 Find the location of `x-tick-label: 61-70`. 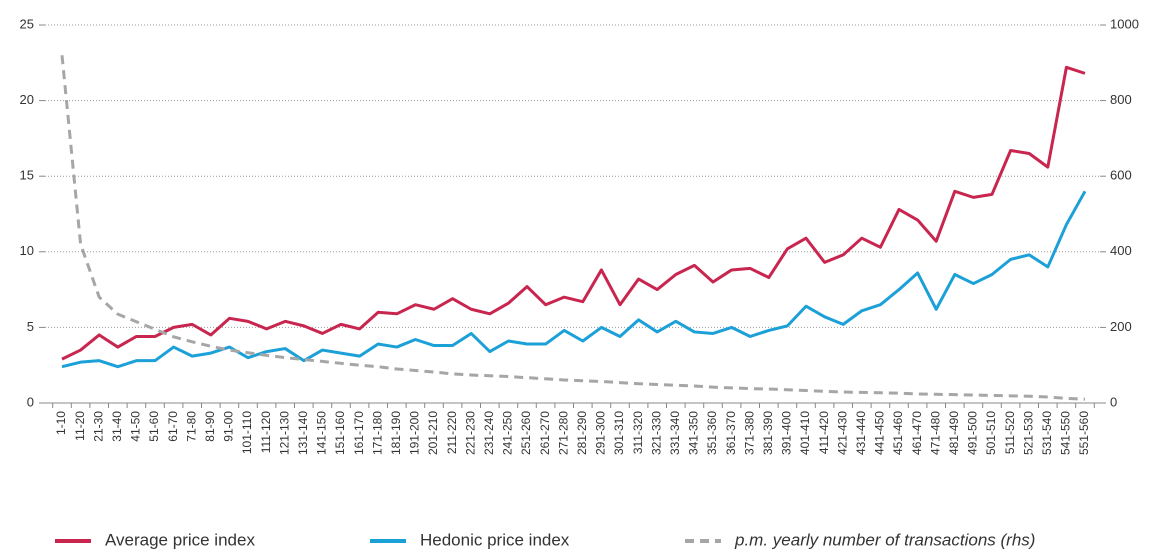

x-tick-label: 61-70 is located at coordinates (173, 426).